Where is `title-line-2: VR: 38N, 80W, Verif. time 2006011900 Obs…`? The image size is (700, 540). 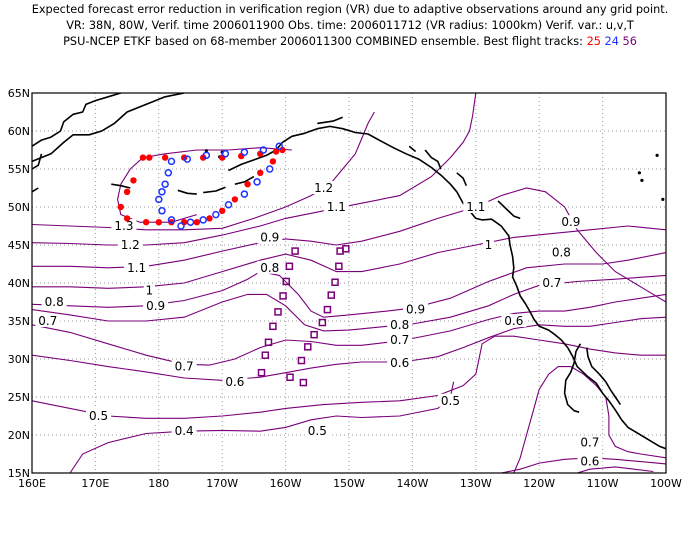 title-line-2: VR: 38N, 80W, Verif. time 2006011900 Obs… is located at coordinates (350, 25).